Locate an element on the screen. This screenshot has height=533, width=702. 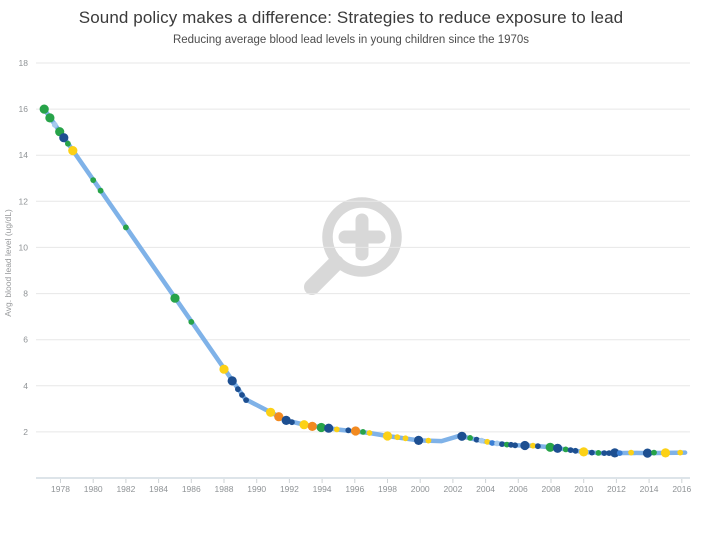
x-tick-label: 1988 is located at coordinates (224, 489).